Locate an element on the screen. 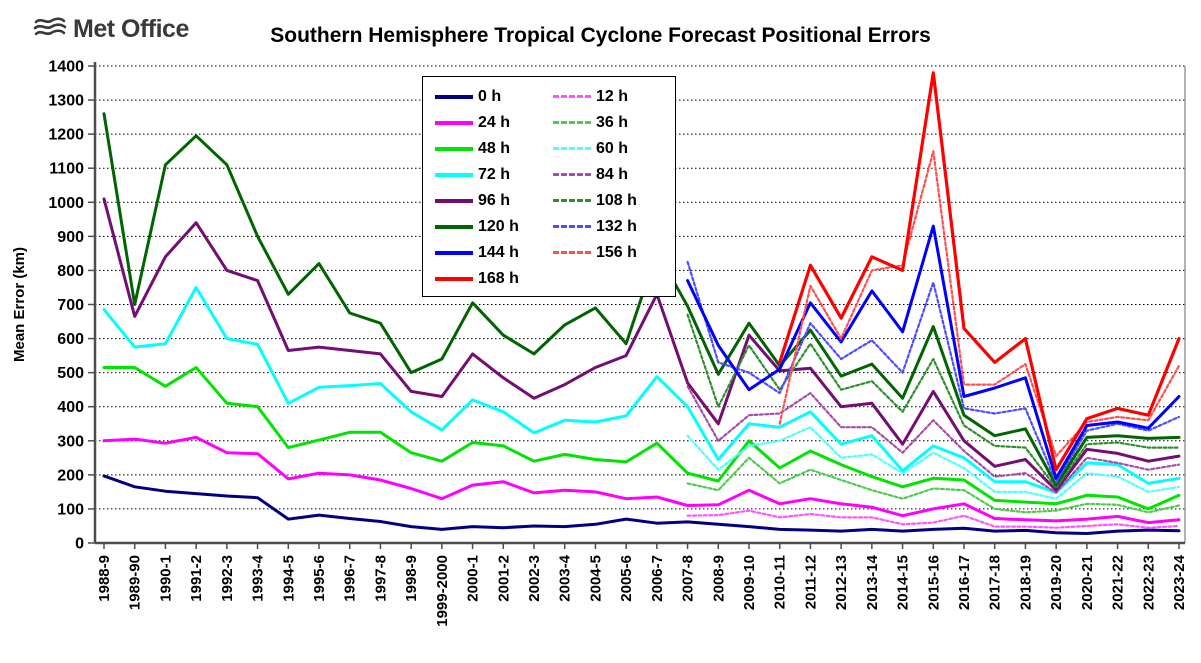 The height and width of the screenshot is (663, 1201). legend-label: 12 h is located at coordinates (612, 96).